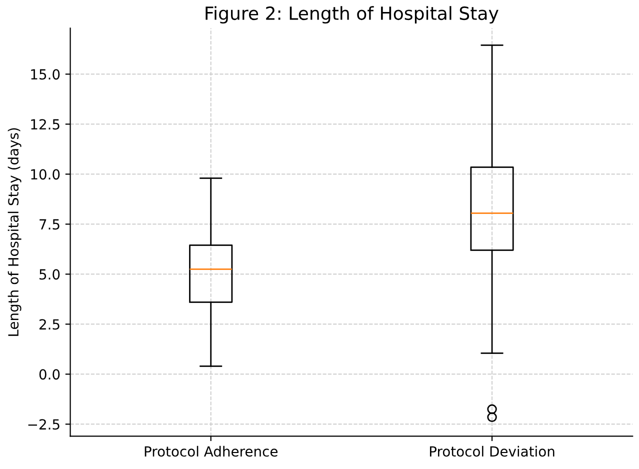 The image size is (639, 469). I want to click on y-tick-label: −2.5, so click(44, 424).